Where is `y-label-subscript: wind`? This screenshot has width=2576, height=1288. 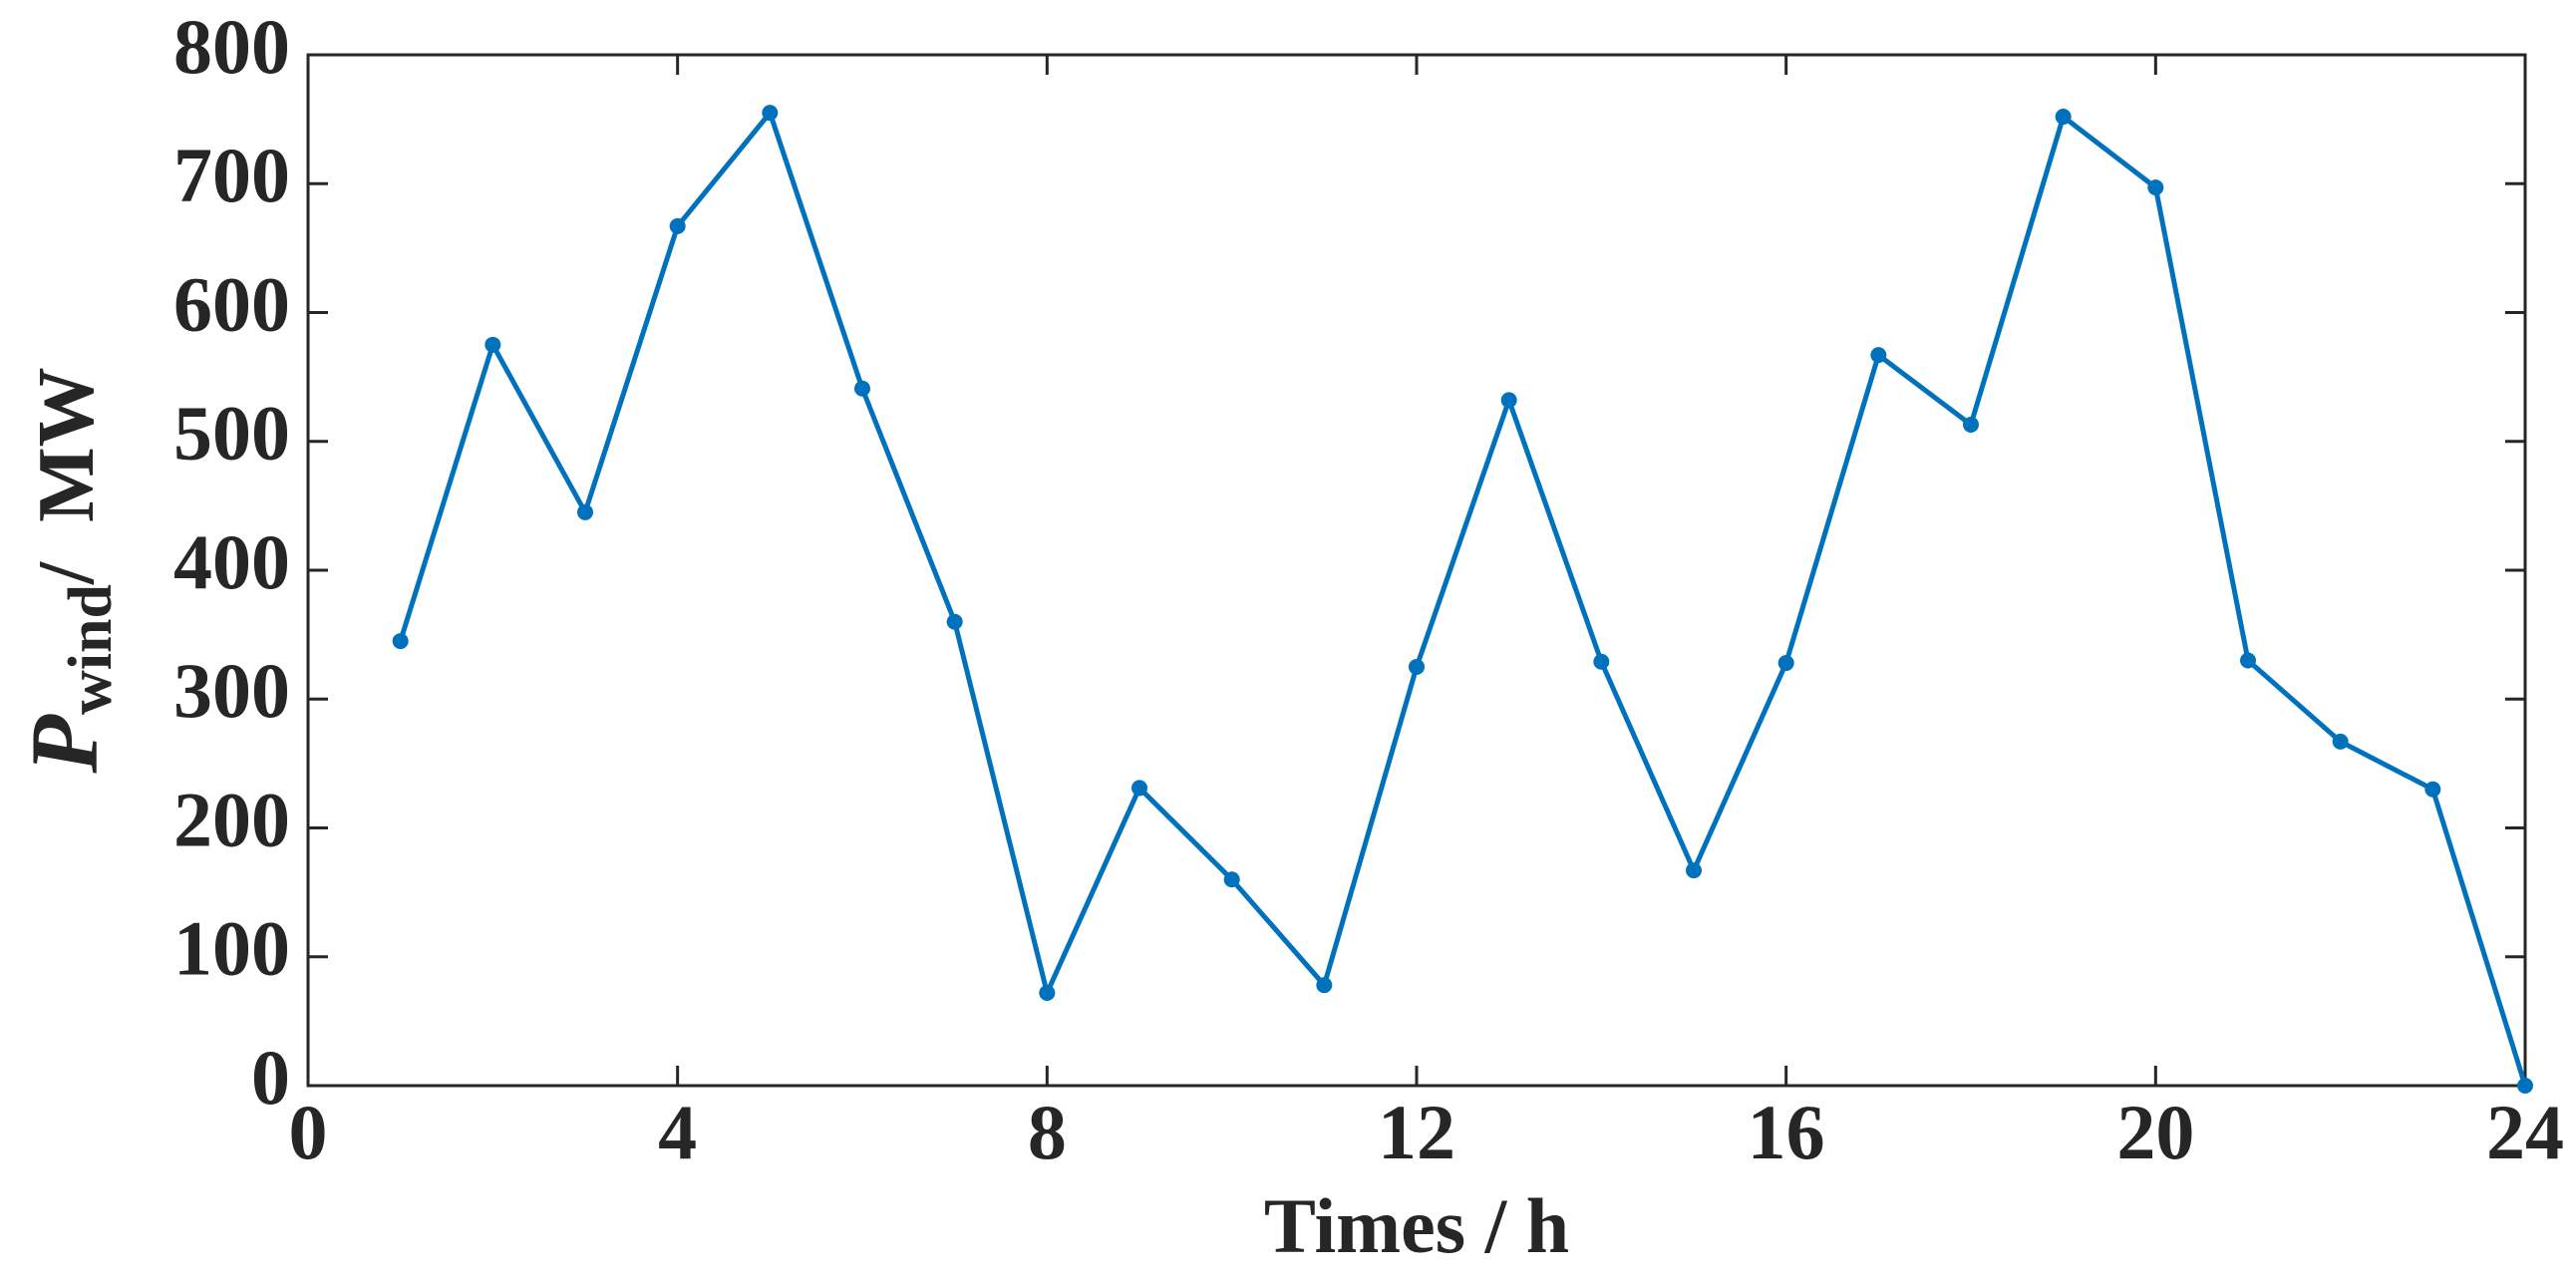 y-label-subscript: wind is located at coordinates (91, 649).